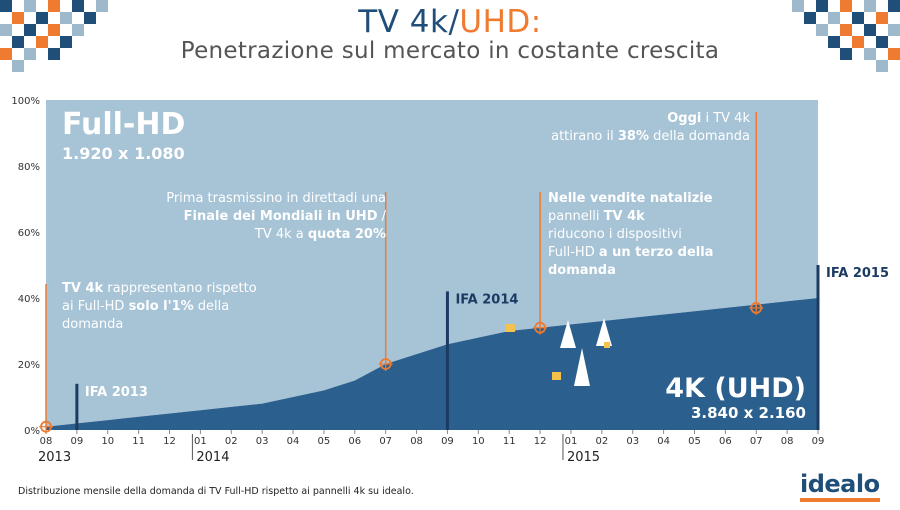  What do you see at coordinates (748, 413) in the screenshot?
I see `uhd-resolution: 3.840 x 2.160` at bounding box center [748, 413].